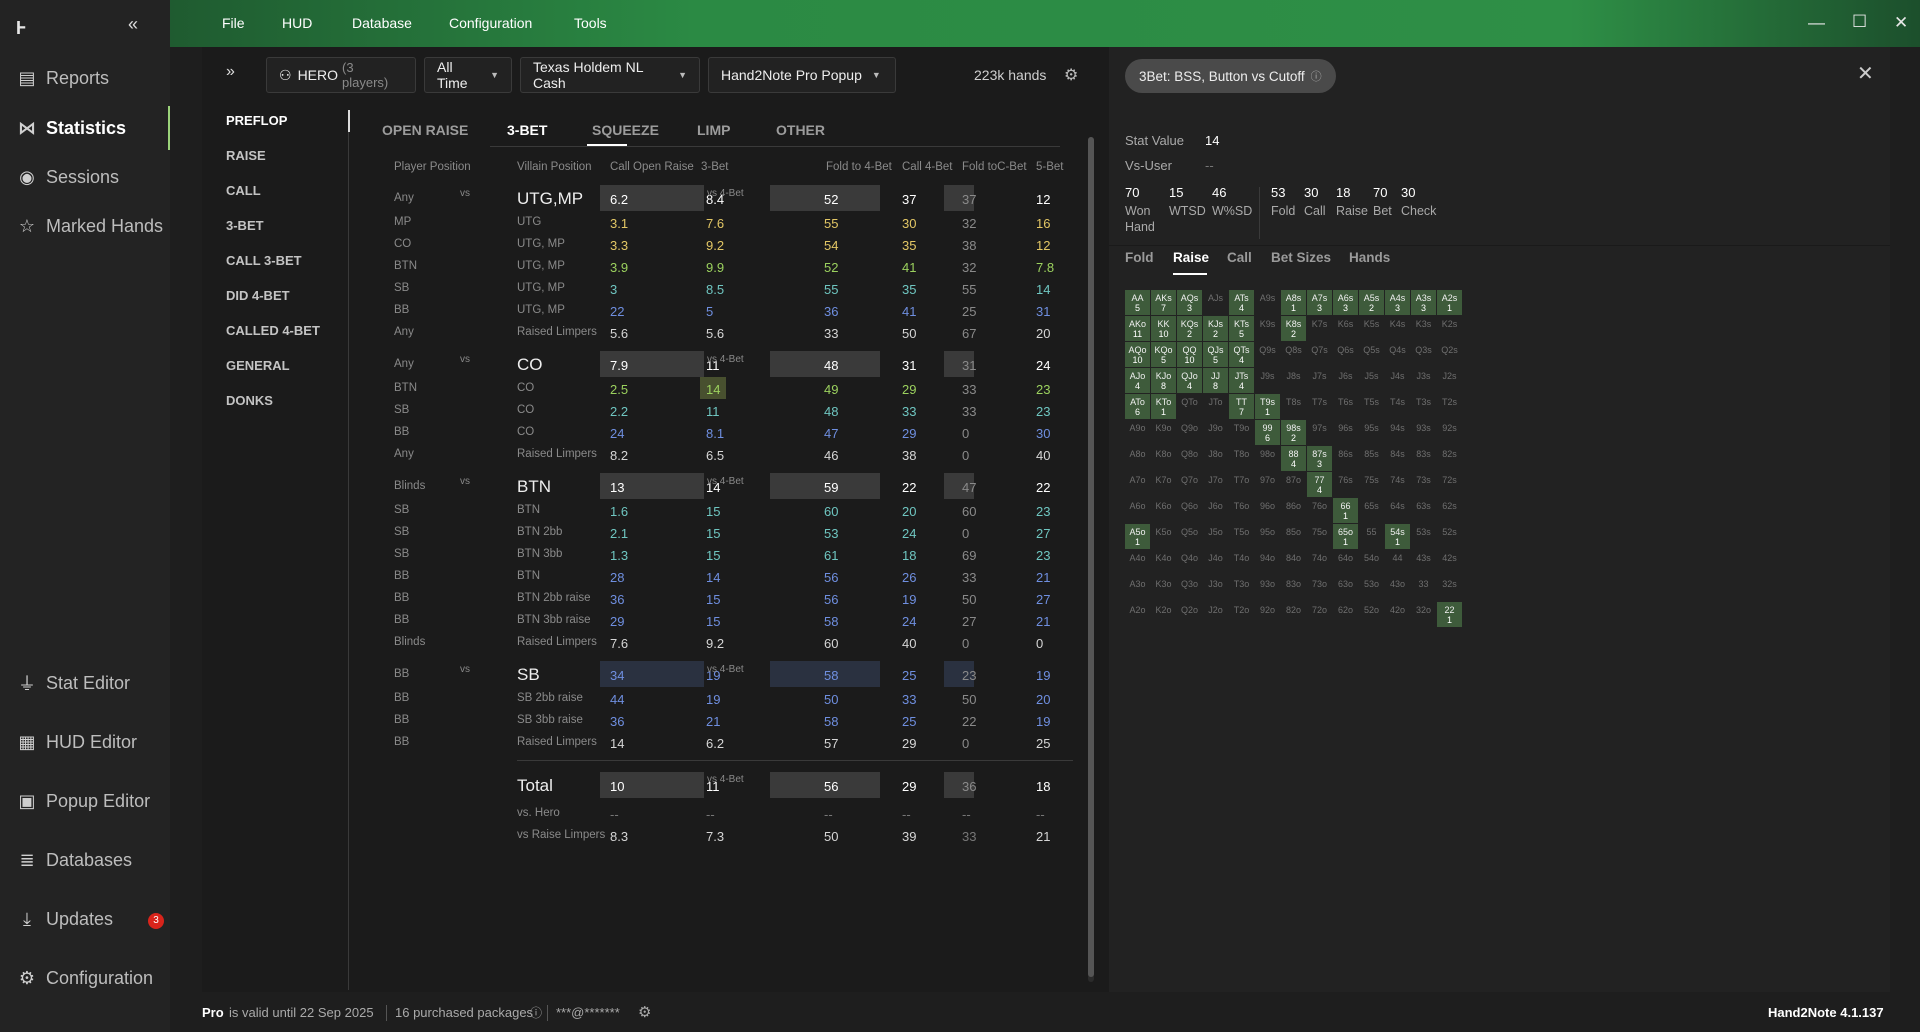  Describe the element at coordinates (1449, 536) in the screenshot. I see `hand-cell: 52s` at that location.